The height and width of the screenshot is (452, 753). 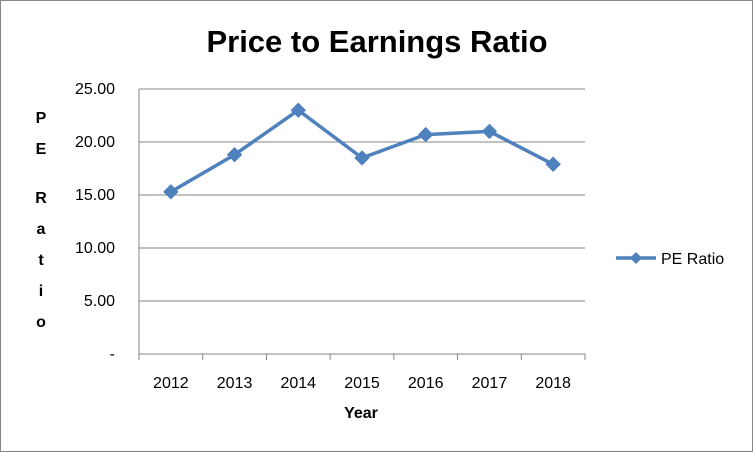 I want to click on y-tick-label: 10.00, so click(x=95, y=248).